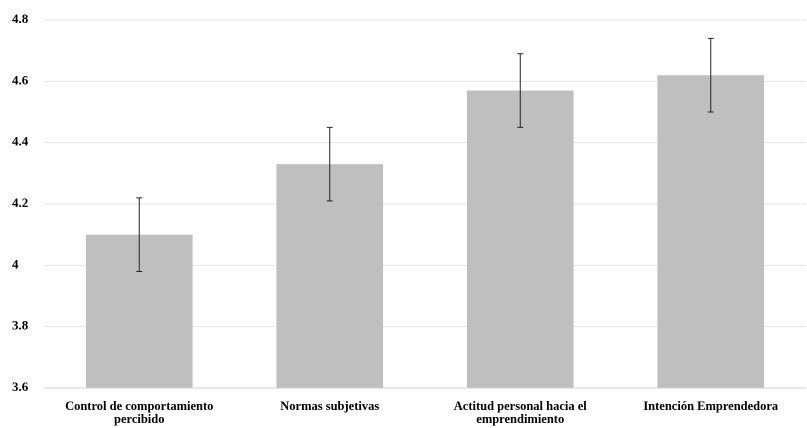  Describe the element at coordinates (15, 263) in the screenshot. I see `y-tick-label: 4` at that location.